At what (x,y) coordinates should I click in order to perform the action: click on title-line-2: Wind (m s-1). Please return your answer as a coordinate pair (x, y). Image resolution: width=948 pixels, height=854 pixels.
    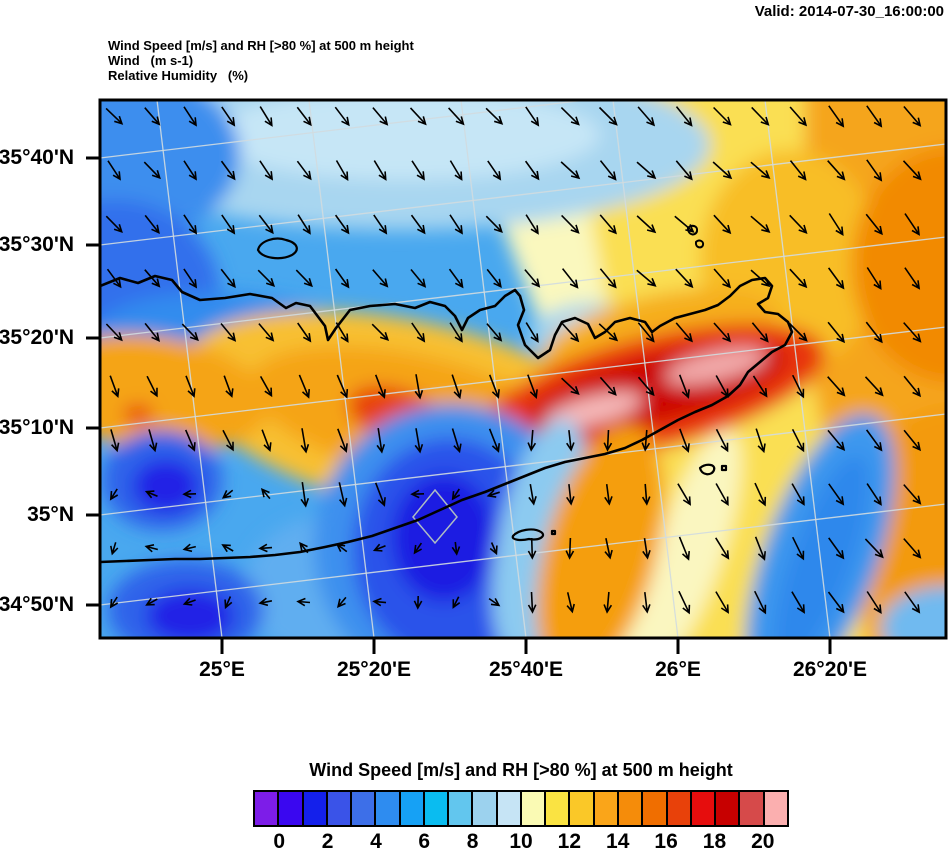
    Looking at the image, I should click on (151, 60).